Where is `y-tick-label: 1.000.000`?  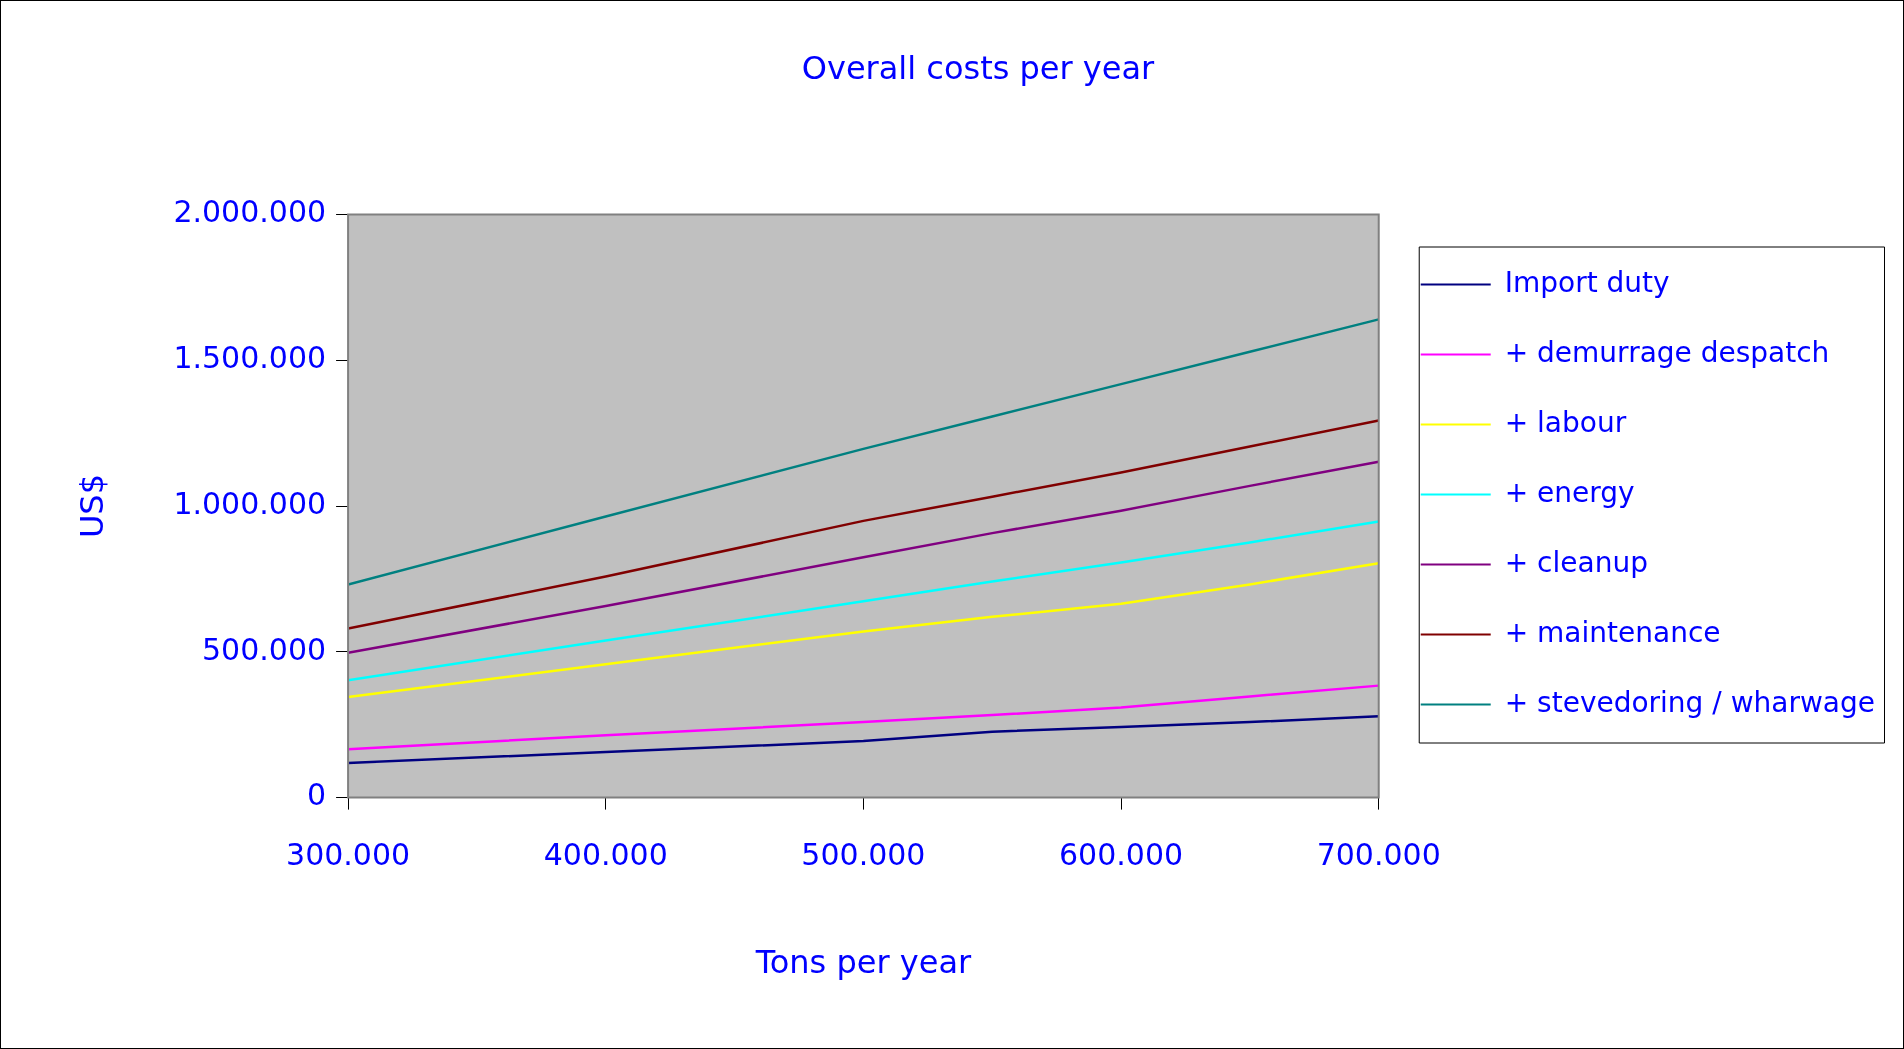 y-tick-label: 1.000.000 is located at coordinates (250, 503).